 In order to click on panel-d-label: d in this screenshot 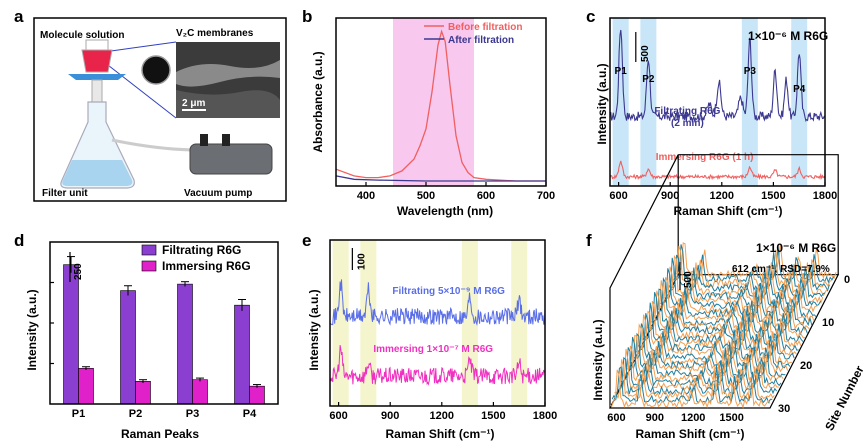, I will do `click(19, 240)`.